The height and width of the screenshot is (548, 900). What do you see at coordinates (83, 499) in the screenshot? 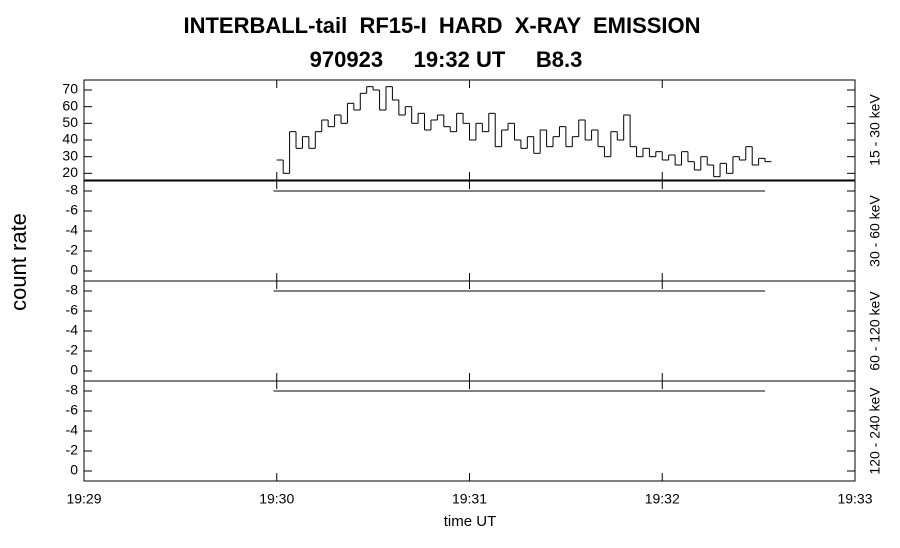
I see `x-tick-label: 19:29` at bounding box center [83, 499].